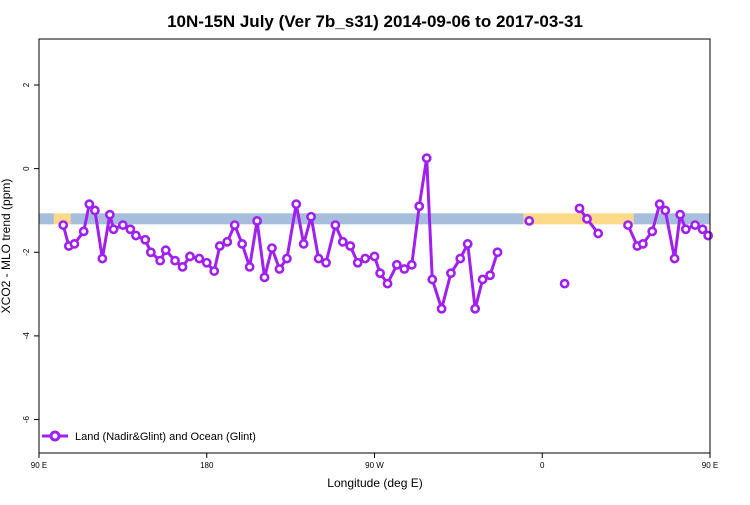  I want to click on legend-label: Land (Nadir&Glint) and Ocean (Glint), so click(165, 437).